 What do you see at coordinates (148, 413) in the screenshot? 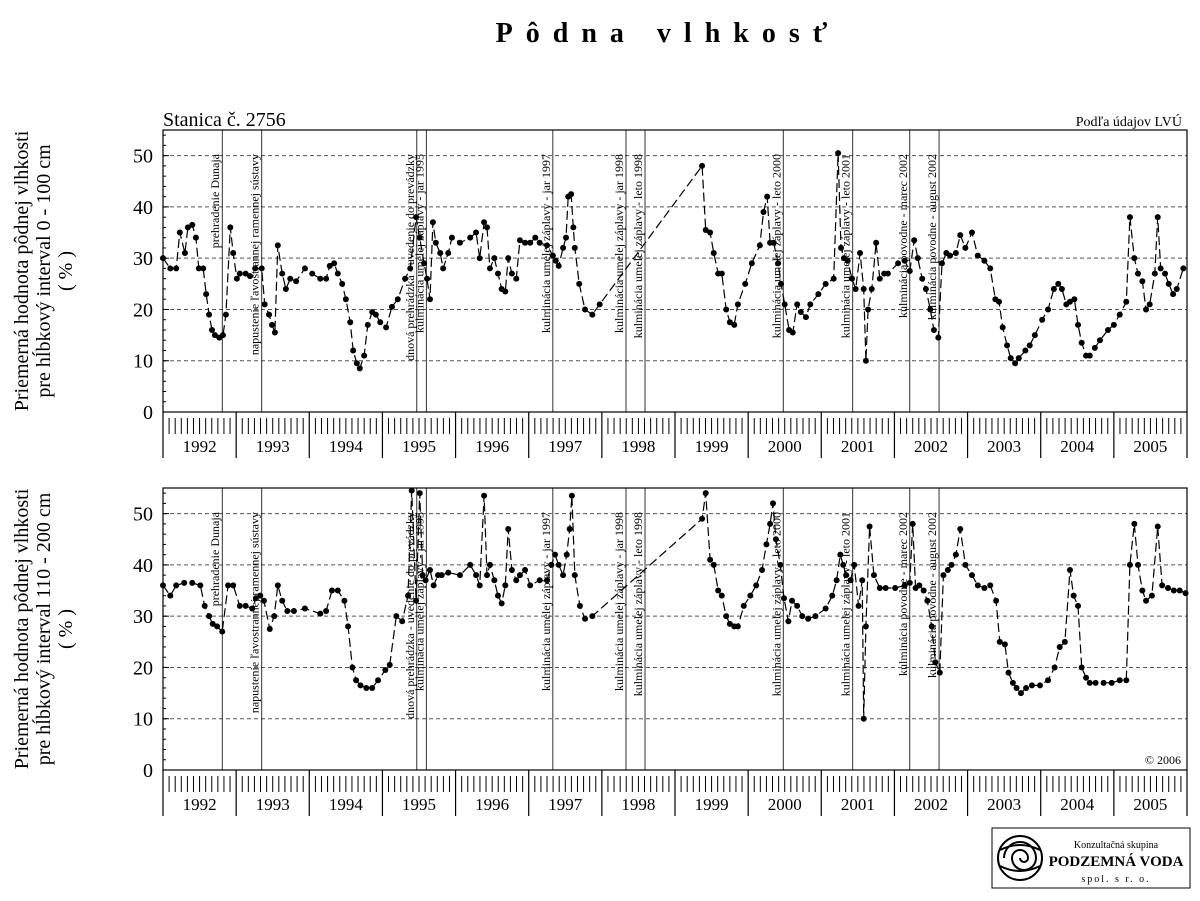
I see `y-tick-label: 0` at bounding box center [148, 413].